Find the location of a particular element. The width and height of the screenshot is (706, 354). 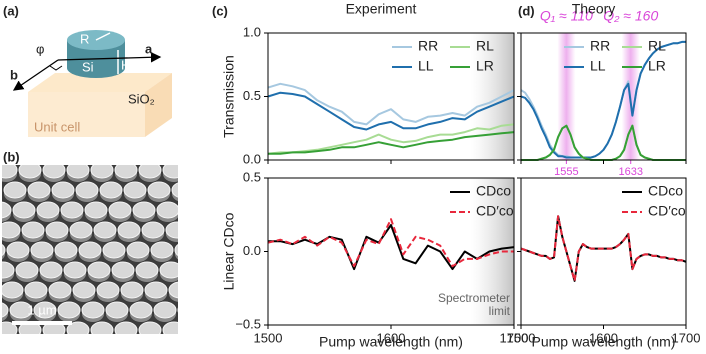

label: φ is located at coordinates (40, 48).